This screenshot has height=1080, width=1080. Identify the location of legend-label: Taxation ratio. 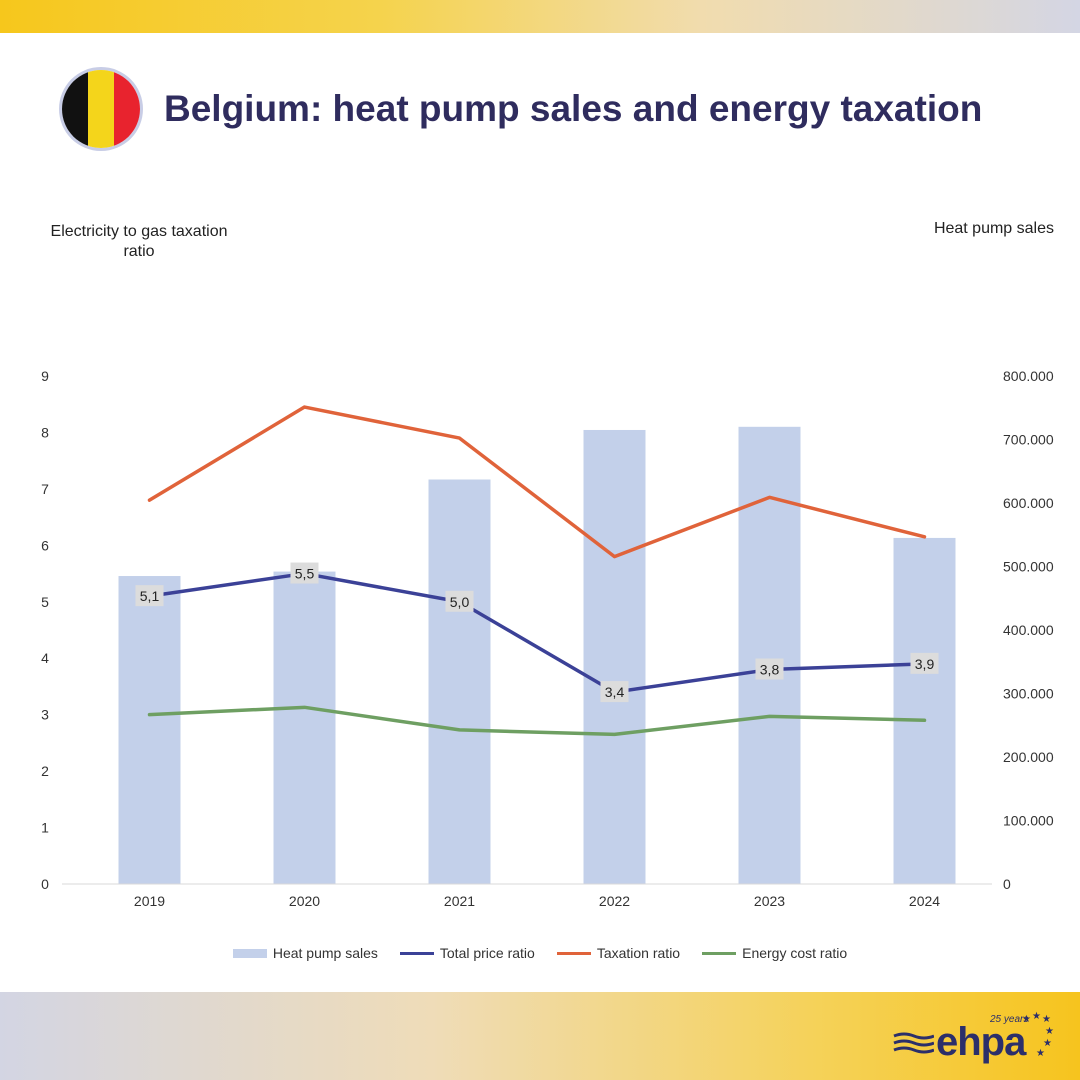
(638, 953).